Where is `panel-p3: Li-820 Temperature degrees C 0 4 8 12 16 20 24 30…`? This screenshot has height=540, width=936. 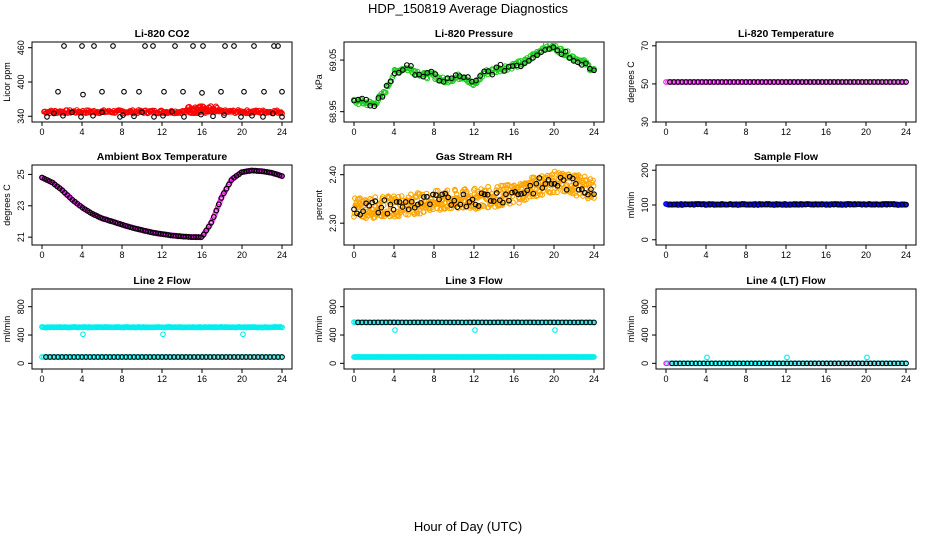
panel-p3: Li-820 Temperature degrees C 0 4 8 12 16 20 24 30… is located at coordinates (771, 82).